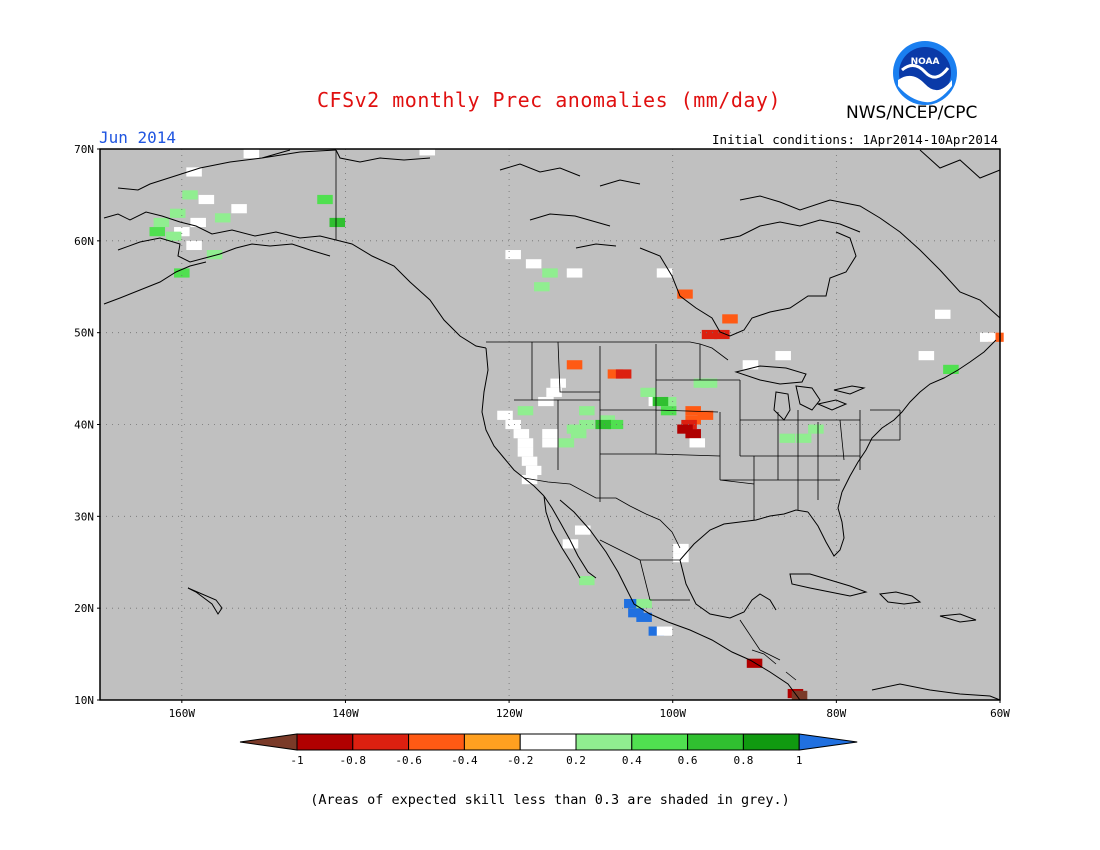  I want to click on lon-tick-label: 140W, so click(345, 713).